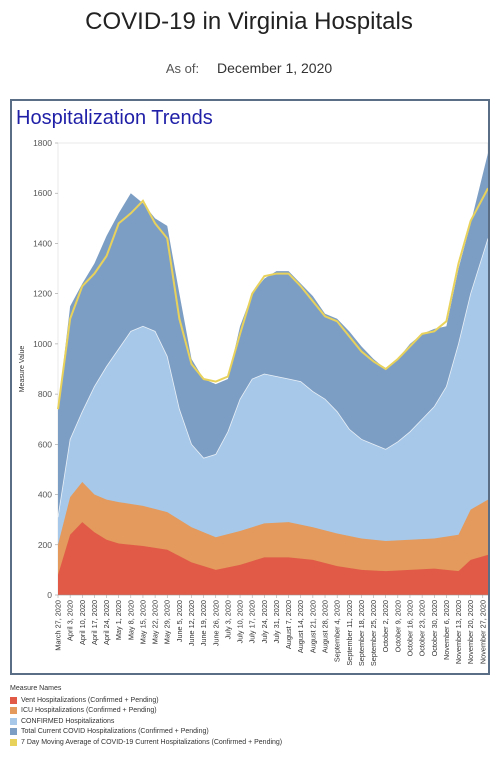 The image size is (498, 779). I want to click on y-tick-label: 1800, so click(42, 143).